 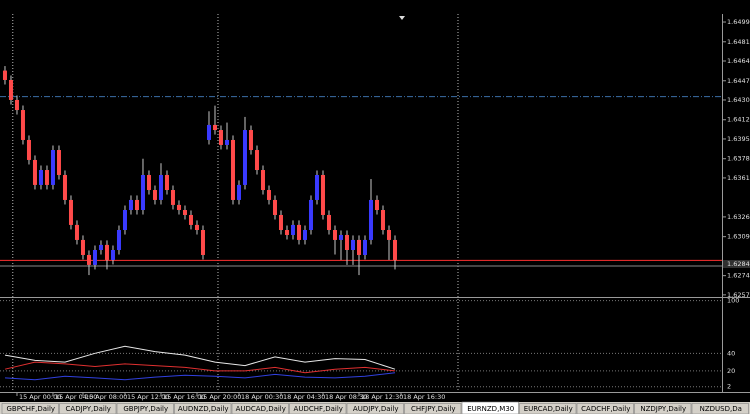 I want to click on tab-label: AUDJPY,Daily, so click(x=376, y=409).